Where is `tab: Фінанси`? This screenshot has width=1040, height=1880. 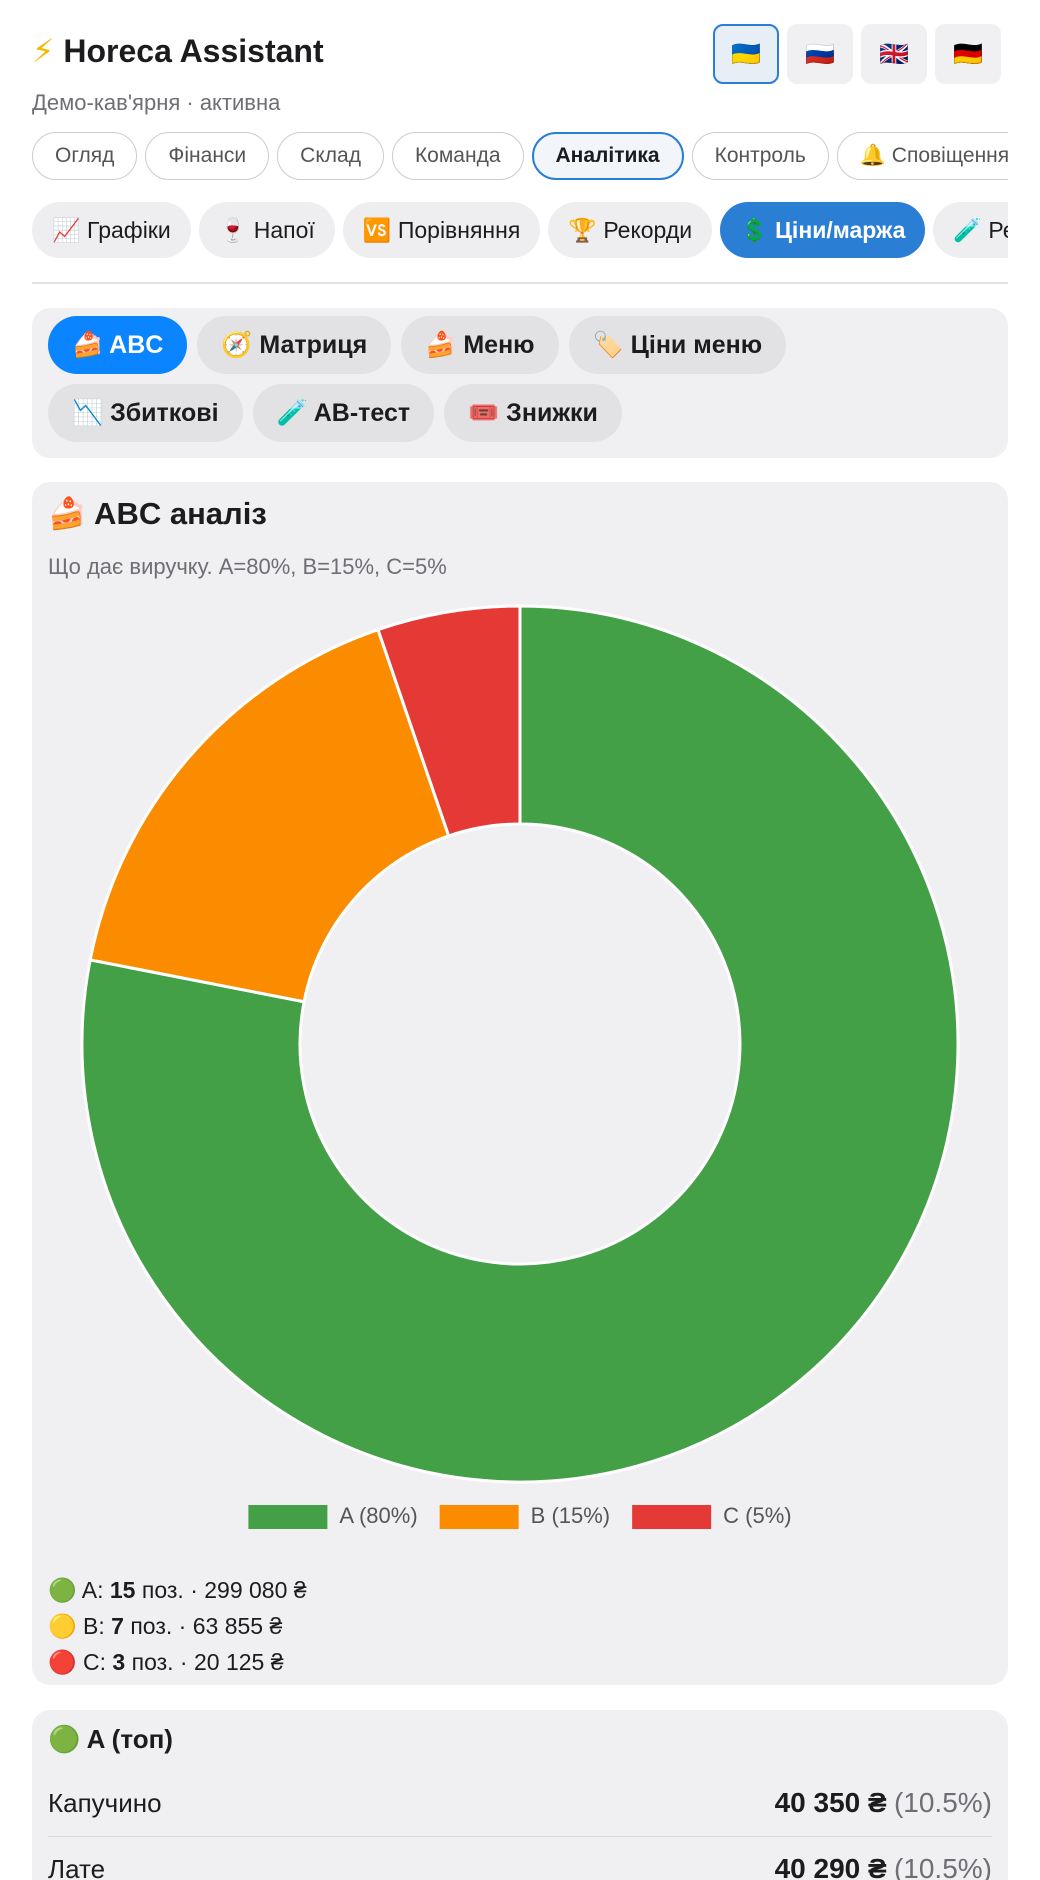 tab: Фінанси is located at coordinates (207, 156).